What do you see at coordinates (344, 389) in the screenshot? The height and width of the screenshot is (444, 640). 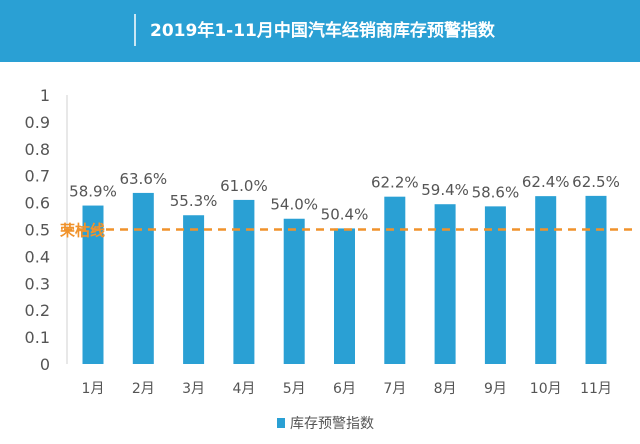 I see `x-tick-label: 6月` at bounding box center [344, 389].